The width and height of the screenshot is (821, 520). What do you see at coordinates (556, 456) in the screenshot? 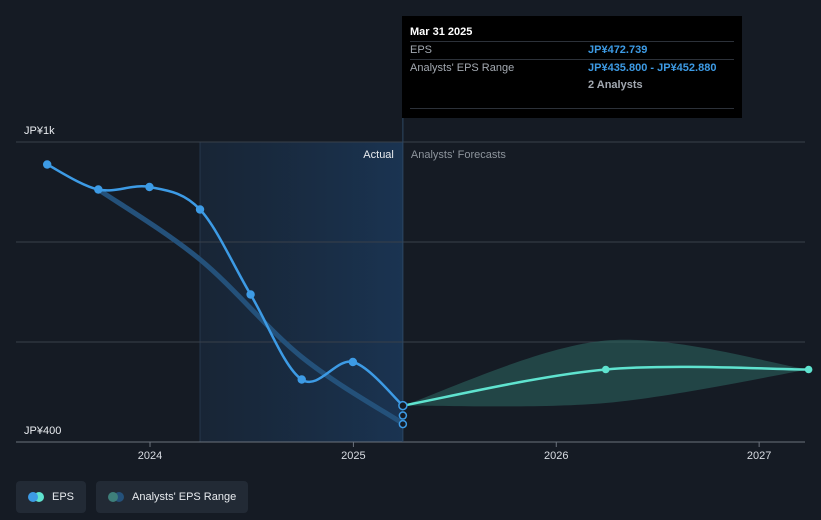
I see `x-tick-label-2026: 2026` at bounding box center [556, 456].